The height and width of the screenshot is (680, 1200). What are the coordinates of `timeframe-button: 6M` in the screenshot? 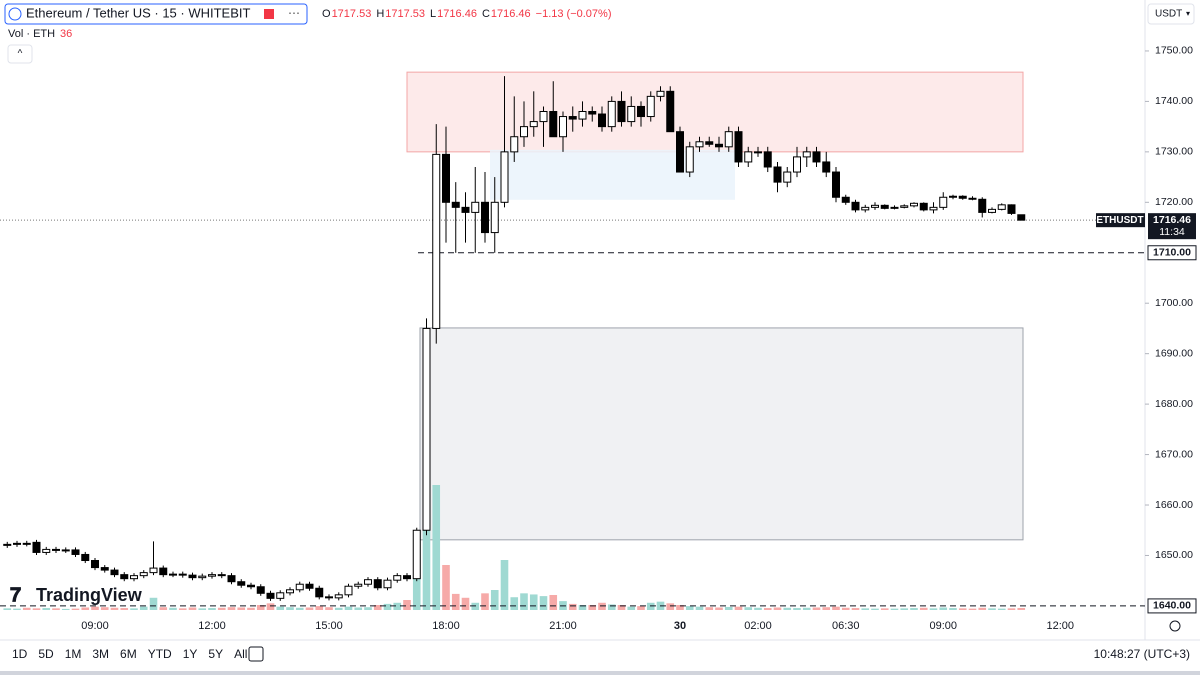 It's located at (128, 654).